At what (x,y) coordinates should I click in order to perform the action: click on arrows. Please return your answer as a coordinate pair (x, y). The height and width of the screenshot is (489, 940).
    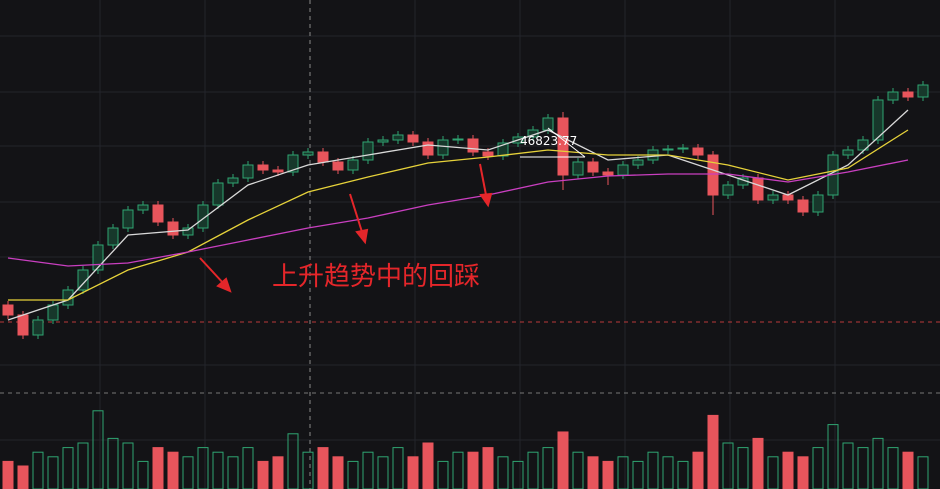
    Looking at the image, I should click on (346, 228).